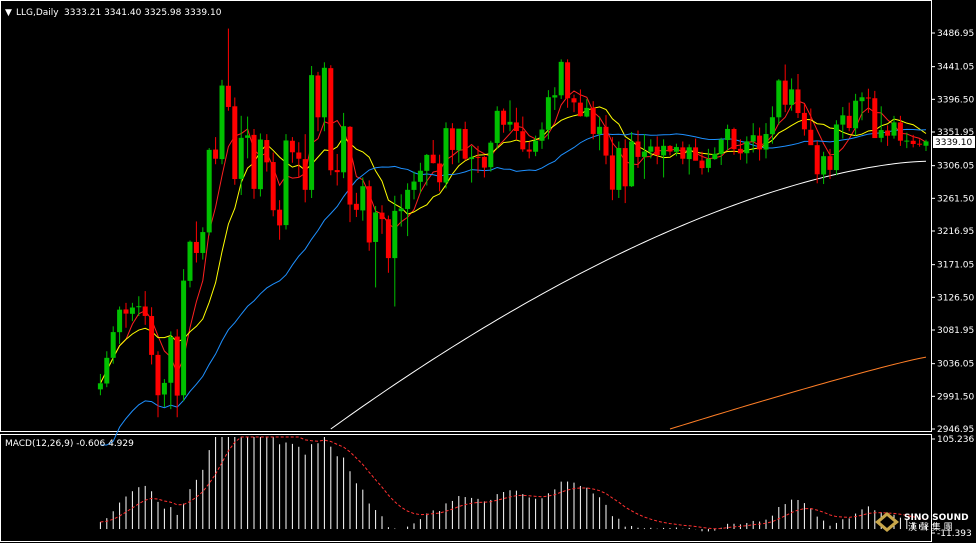  Describe the element at coordinates (955, 167) in the screenshot. I see `price-tick-label: 3306.05` at that location.